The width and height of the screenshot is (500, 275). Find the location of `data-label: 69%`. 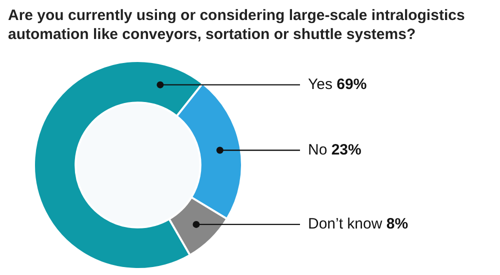

data-label: 69% is located at coordinates (351, 84).